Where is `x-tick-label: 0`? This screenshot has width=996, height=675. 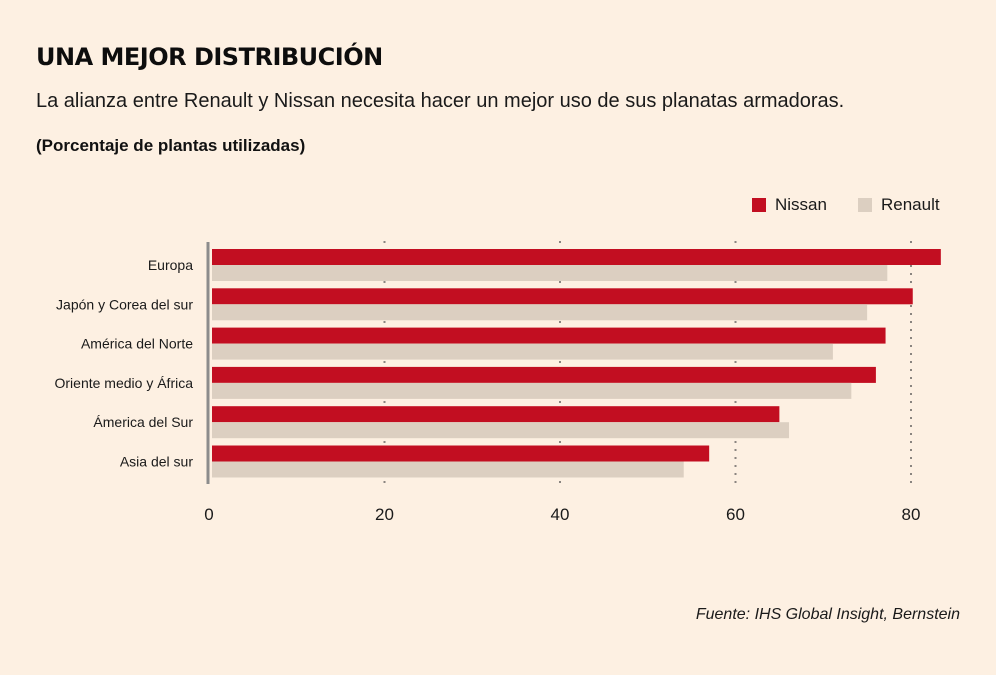
x-tick-label: 0 is located at coordinates (208, 514).